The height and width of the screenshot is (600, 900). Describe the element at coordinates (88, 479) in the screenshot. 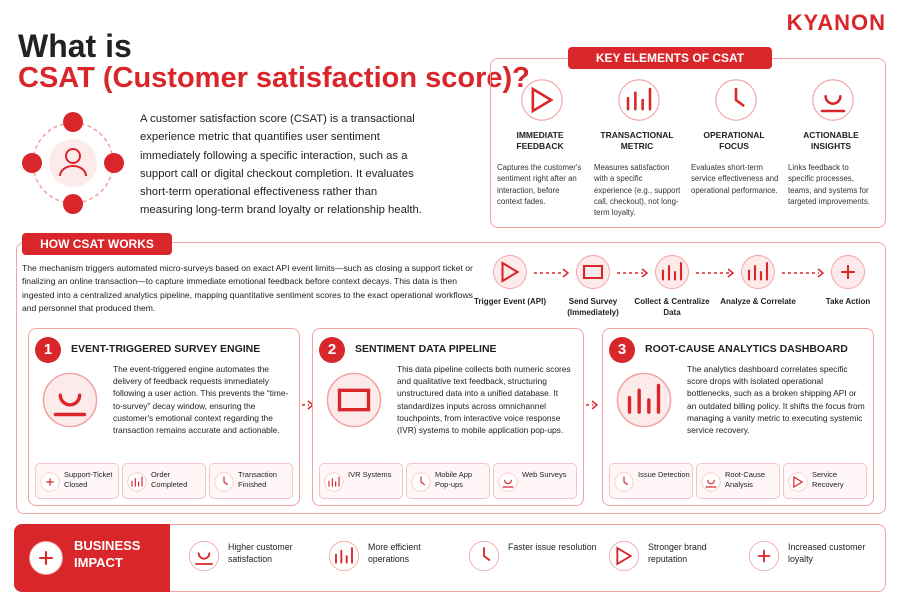

I see `step-tag-label: Support-Ticket Closed` at that location.